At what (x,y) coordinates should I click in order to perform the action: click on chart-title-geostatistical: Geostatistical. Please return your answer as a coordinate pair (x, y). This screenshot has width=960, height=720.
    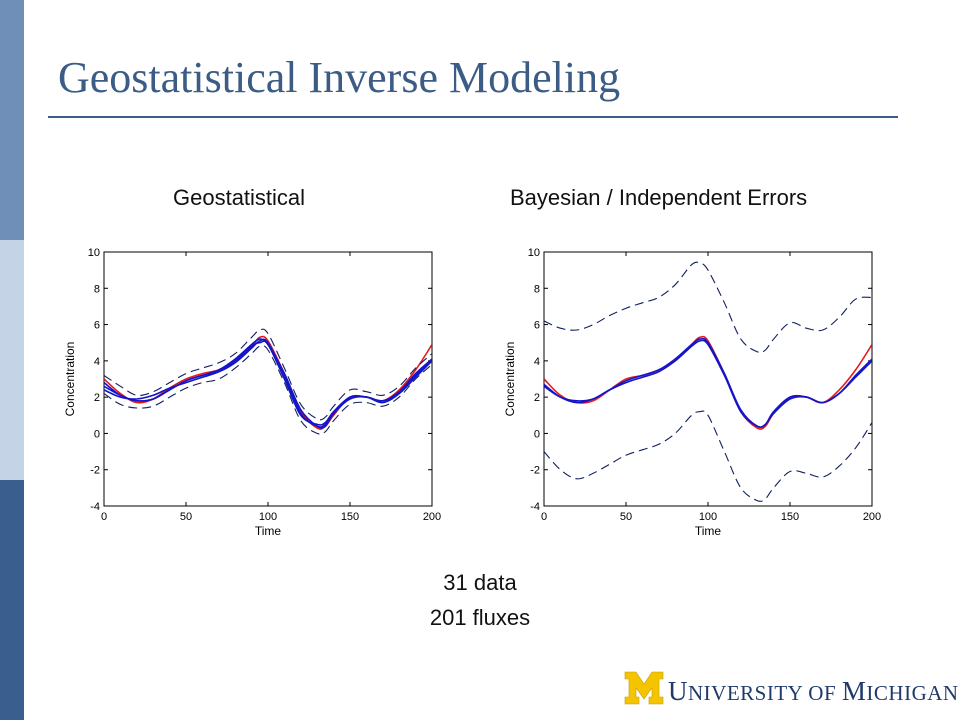
    Looking at the image, I should click on (239, 197).